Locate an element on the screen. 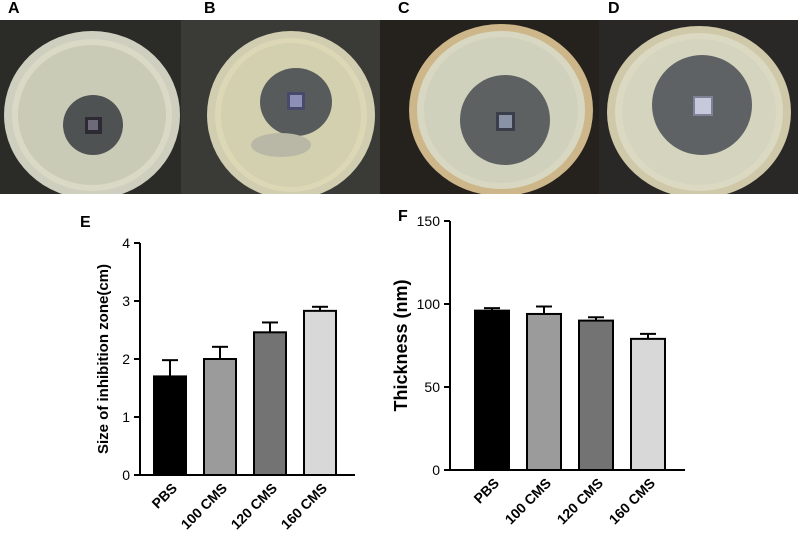 The image size is (798, 552). y-tick-label: 2 is located at coordinates (126, 359).